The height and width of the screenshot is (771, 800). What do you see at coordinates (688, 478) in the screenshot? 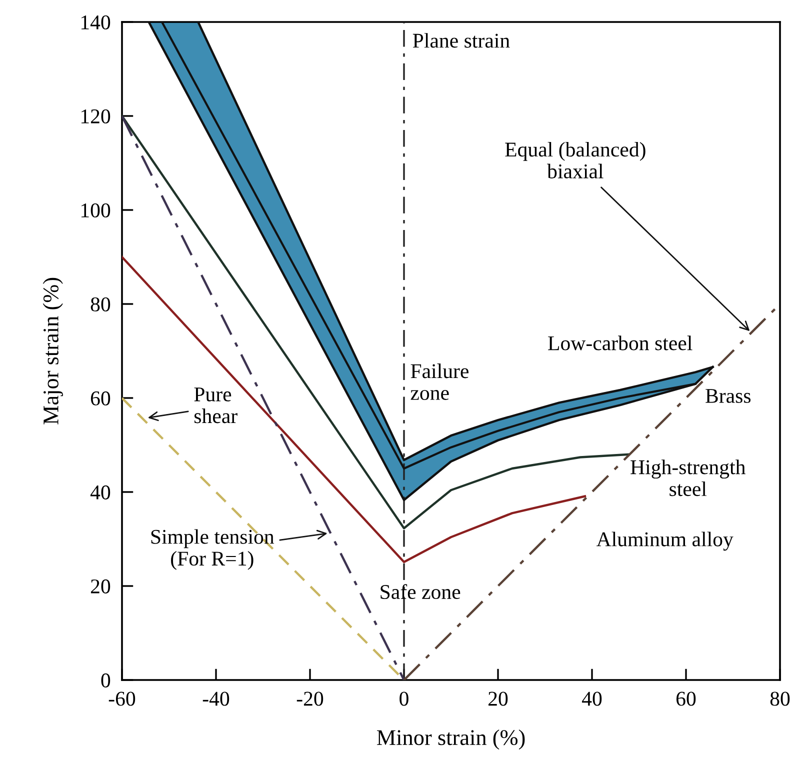
I see `annotation: High-strength steel` at bounding box center [688, 478].